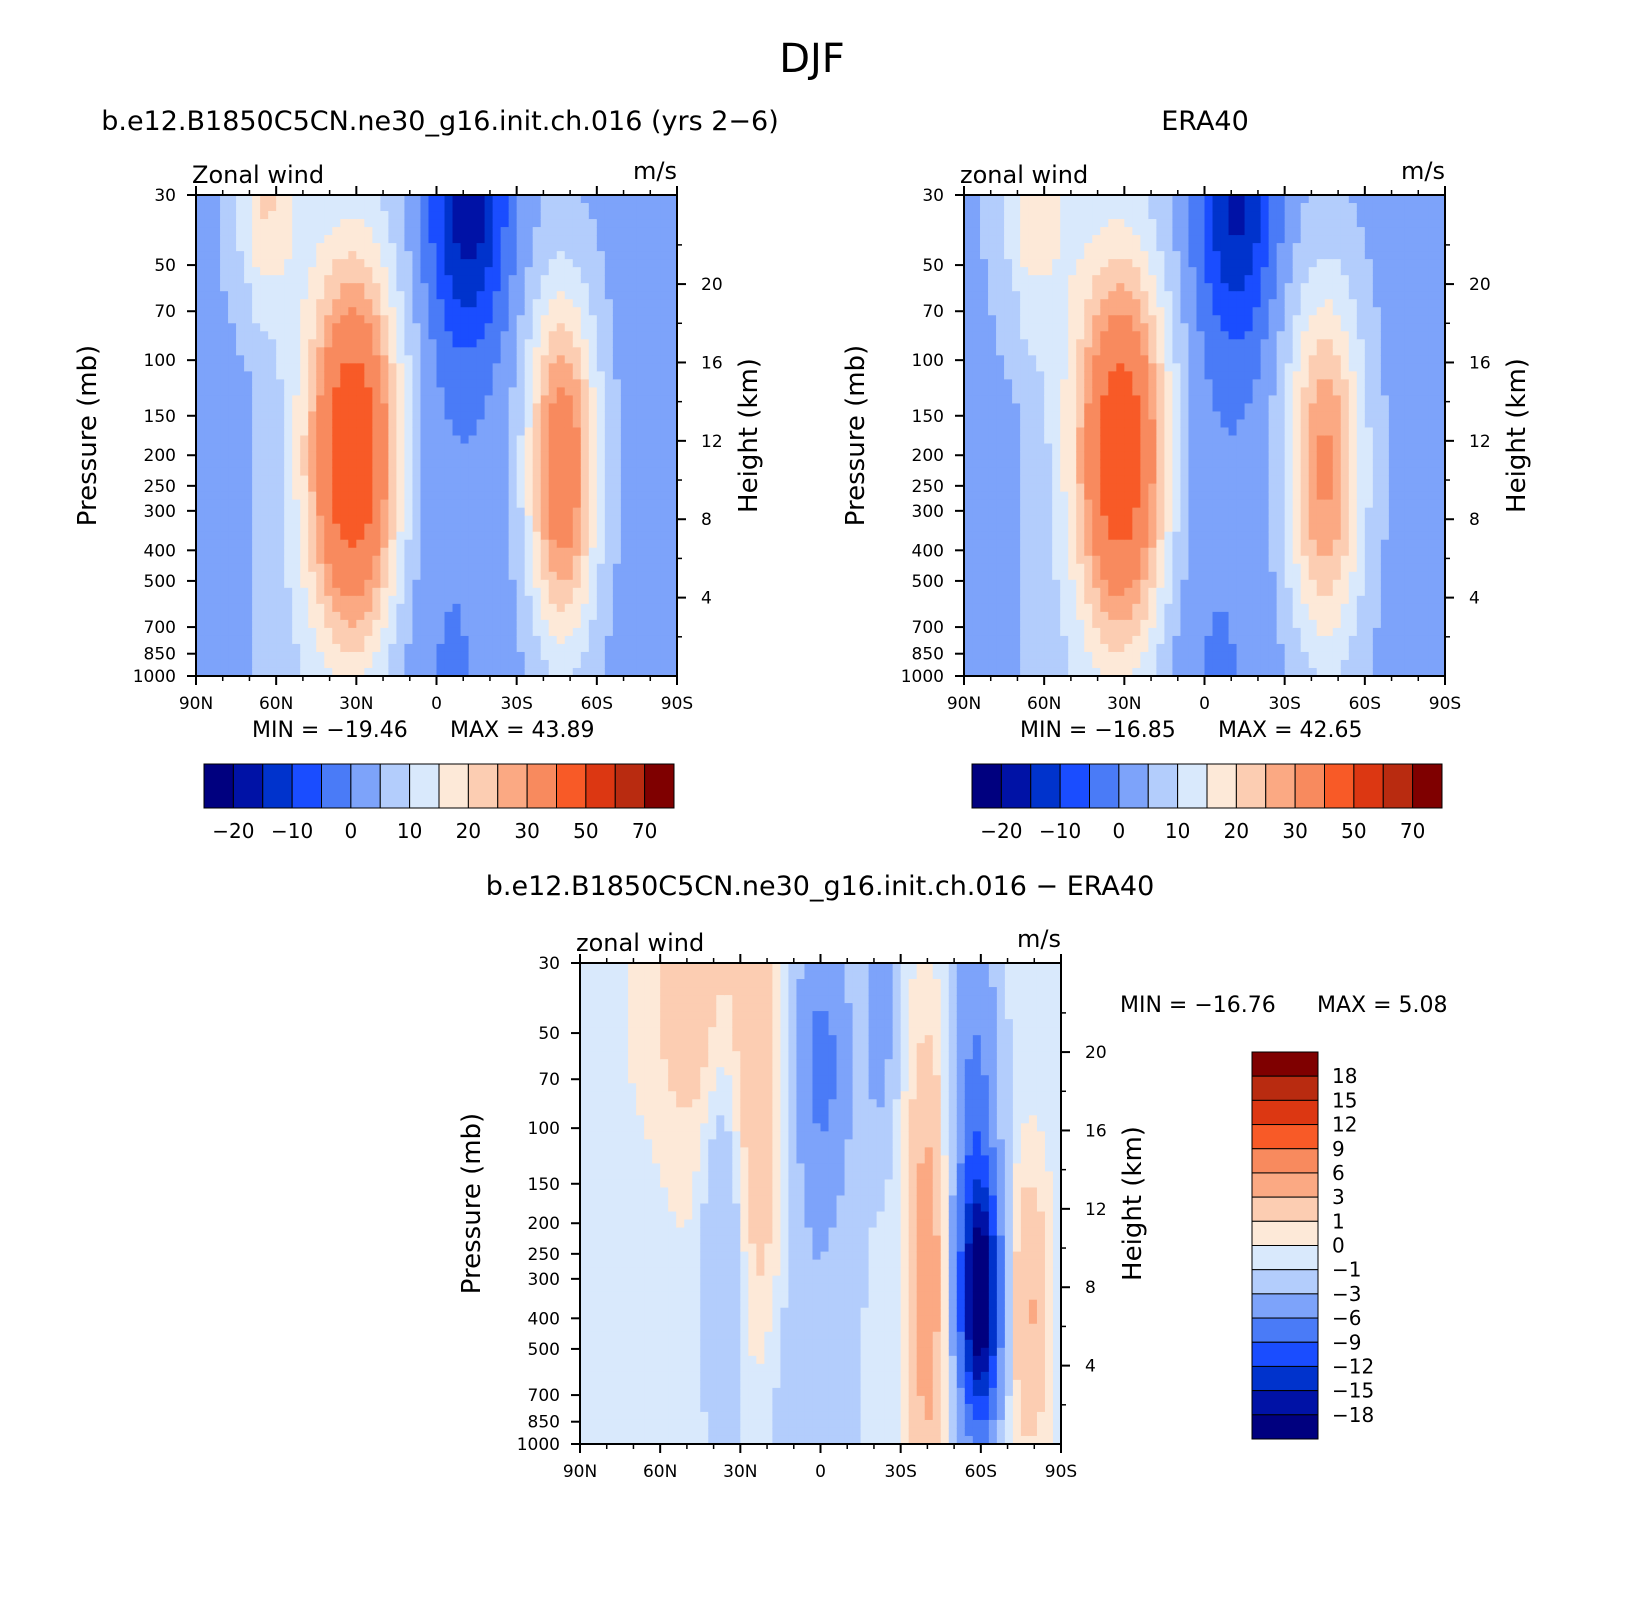  I want to click on x-tick-label: 0, so click(436, 704).